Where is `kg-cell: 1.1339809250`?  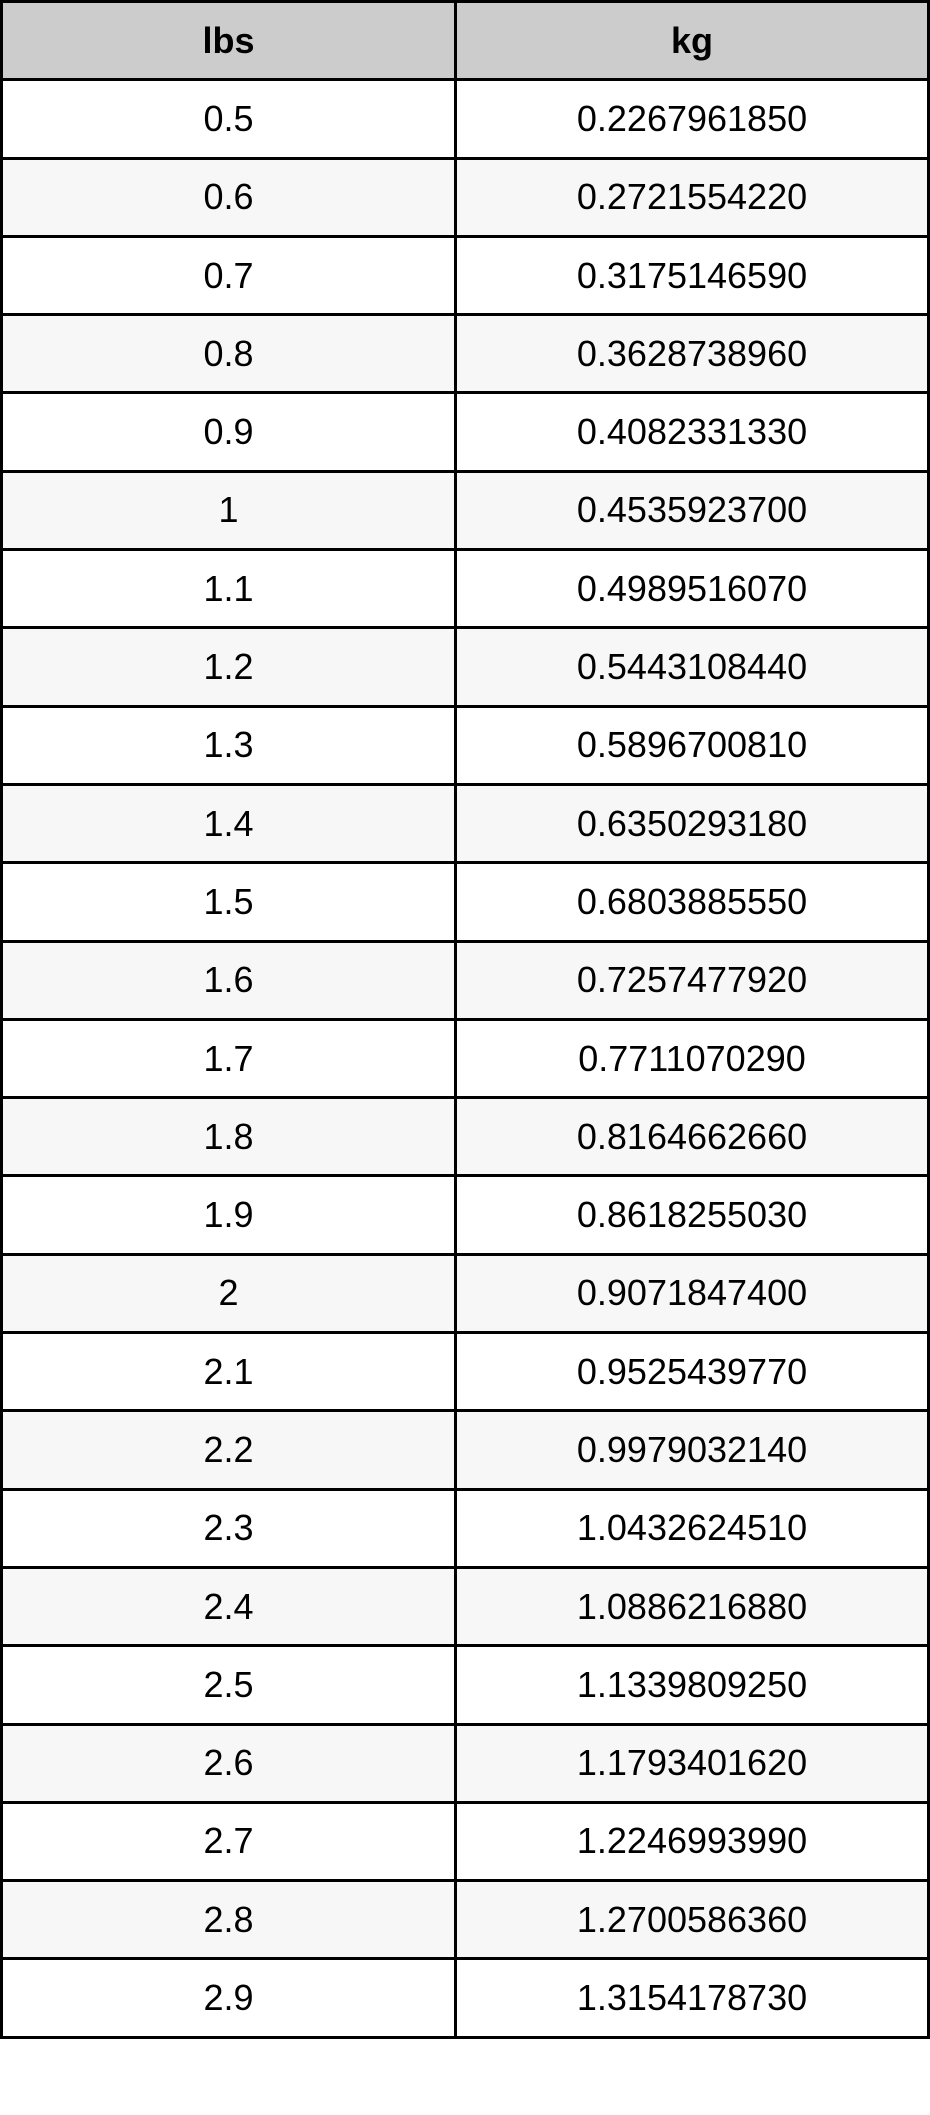 kg-cell: 1.1339809250 is located at coordinates (692, 1685).